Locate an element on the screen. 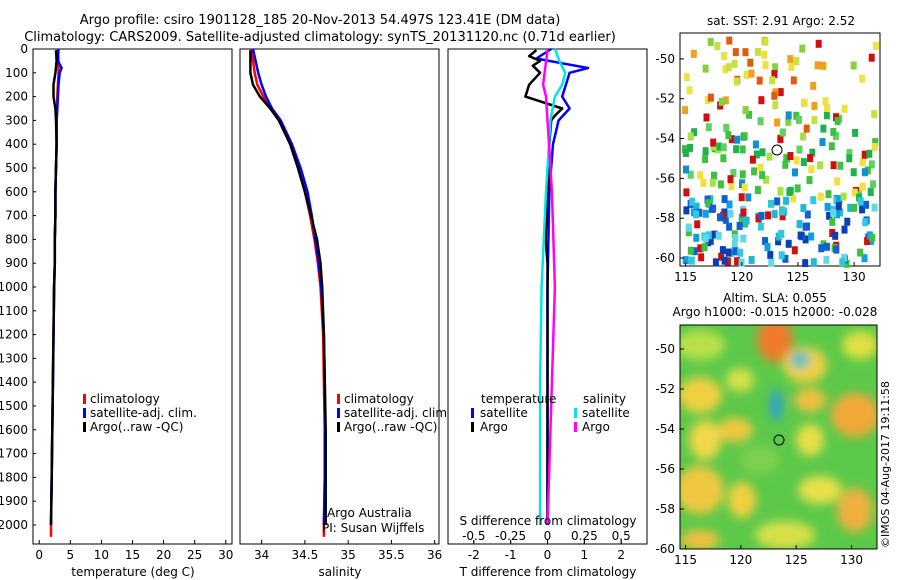 This screenshot has height=580, width=900. difference-xlabel: T difference from climatology is located at coordinates (548, 572).